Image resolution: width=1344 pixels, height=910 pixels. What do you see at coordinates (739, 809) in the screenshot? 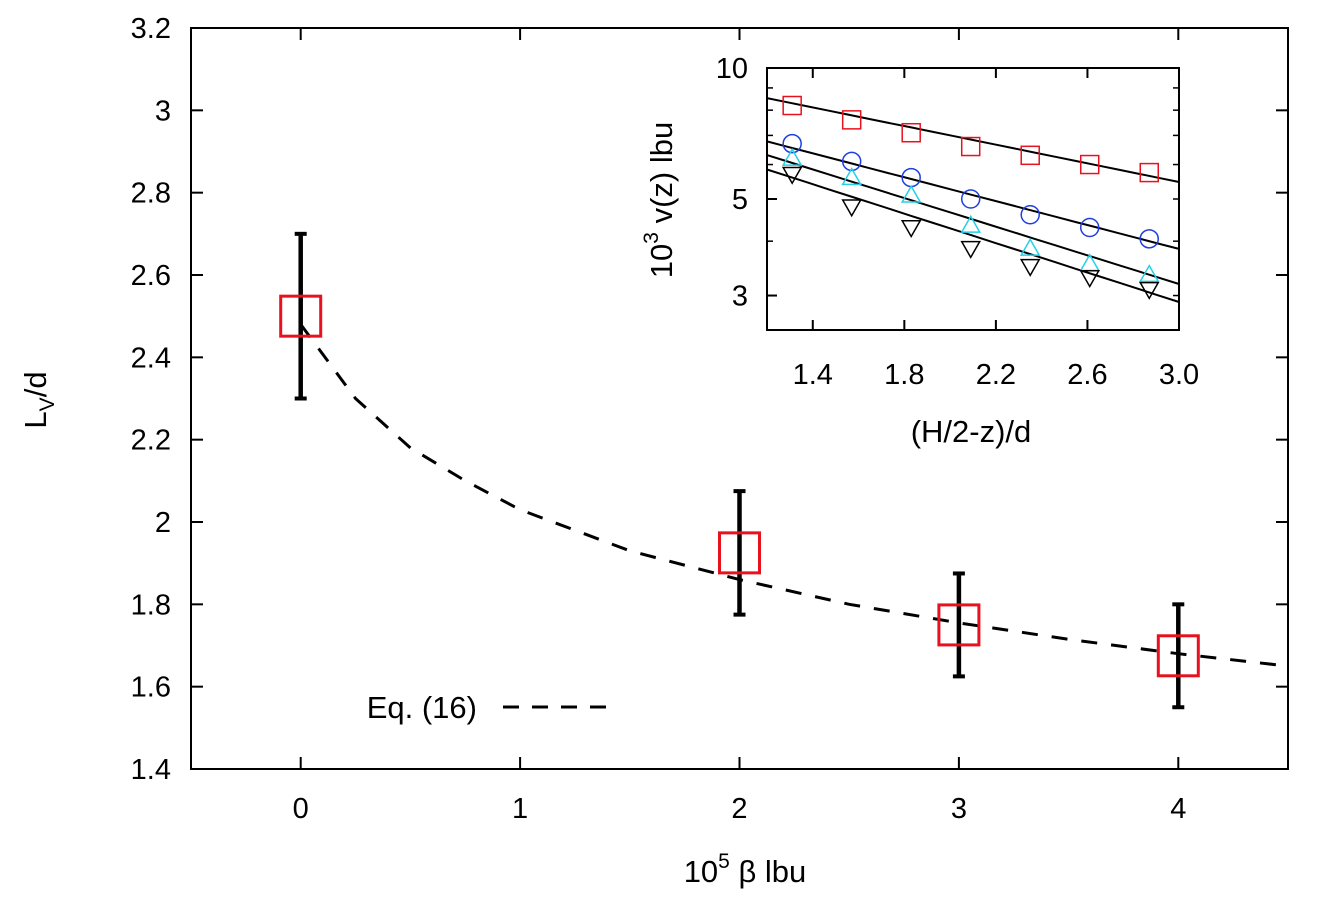
I see `main-x-tick-label: 2` at bounding box center [739, 809].